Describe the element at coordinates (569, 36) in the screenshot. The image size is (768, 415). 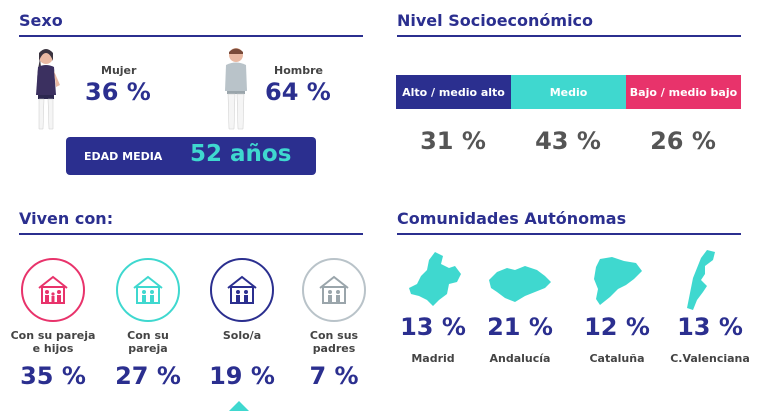
I see `nivel-divider` at that location.